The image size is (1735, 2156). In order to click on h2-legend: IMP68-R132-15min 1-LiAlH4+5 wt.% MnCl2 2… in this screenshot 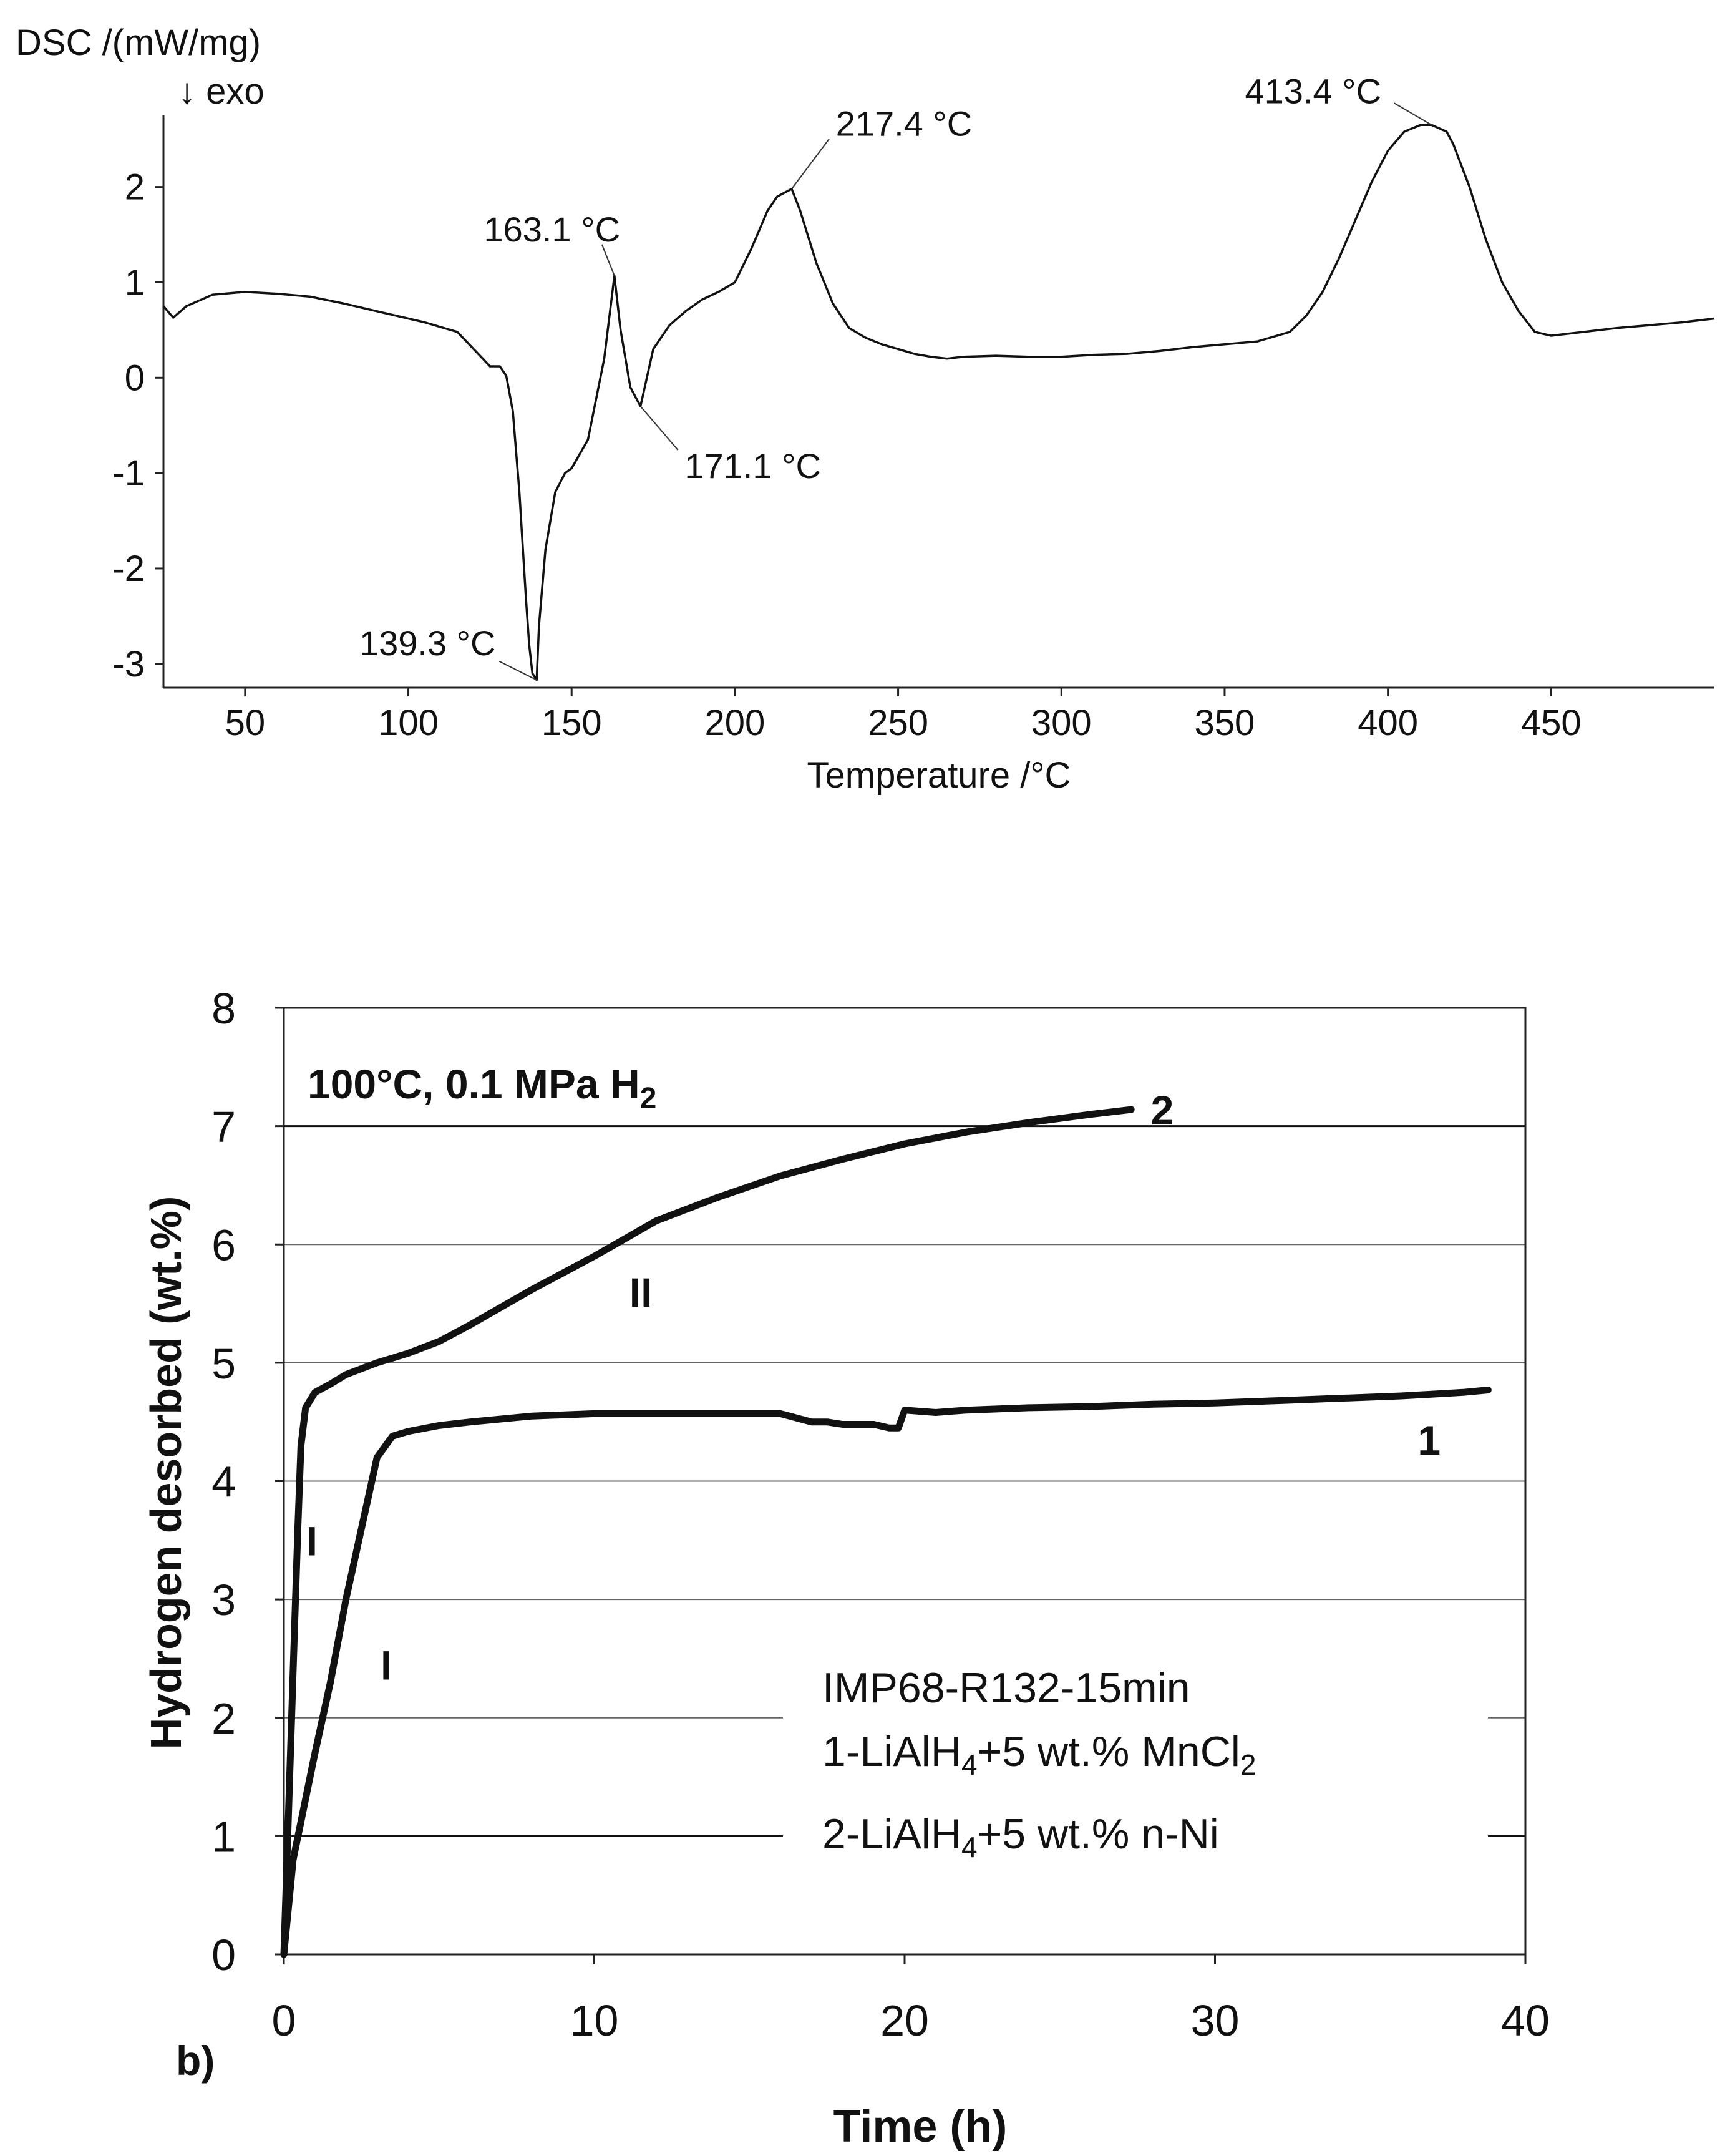, I will do `click(1135, 1762)`.